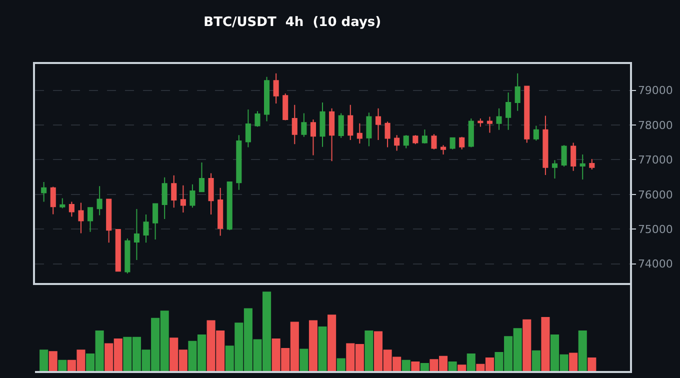 The height and width of the screenshot is (378, 680). What do you see at coordinates (655, 264) in the screenshot?
I see `y-tick-label: 74000` at bounding box center [655, 264].